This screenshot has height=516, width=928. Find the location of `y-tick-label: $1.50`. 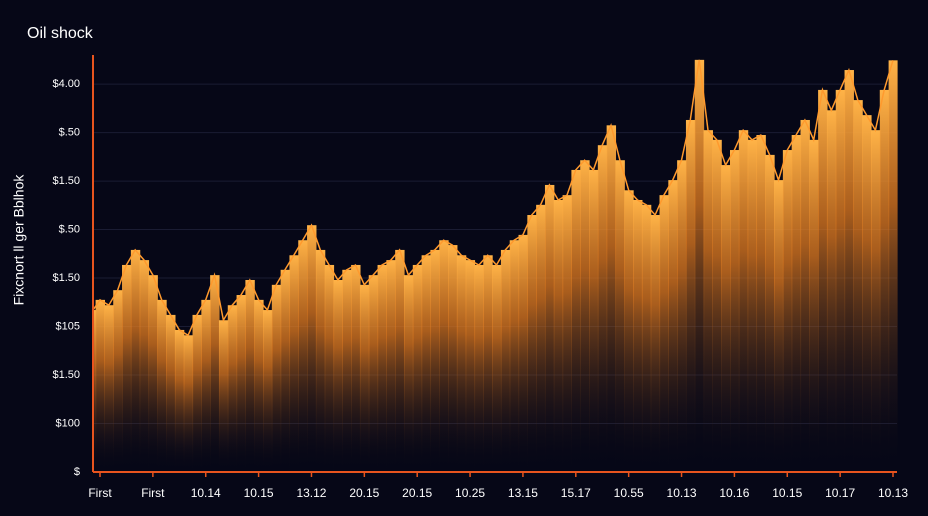

y-tick-label: $1.50 is located at coordinates (66, 375).